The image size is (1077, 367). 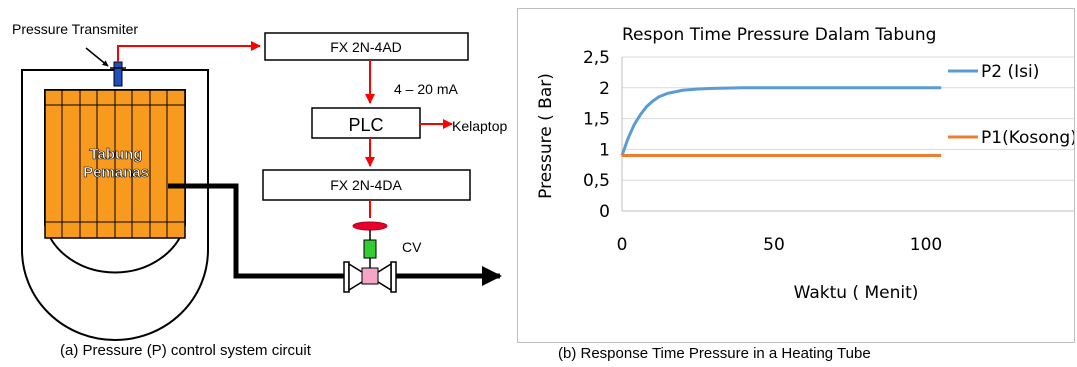 What do you see at coordinates (779, 35) in the screenshot?
I see `chart-title: Respon Time Pressure Dalam Tabung` at bounding box center [779, 35].